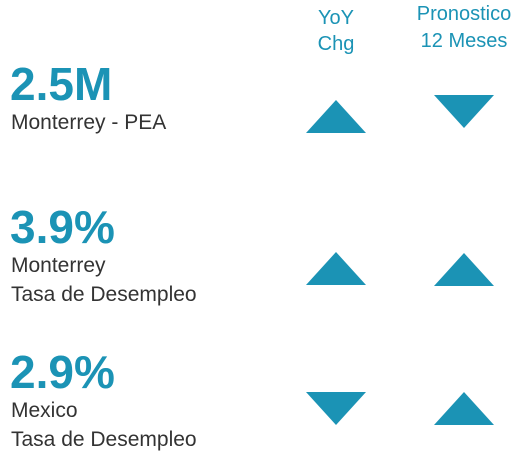 The image size is (530, 452). Describe the element at coordinates (62, 227) in the screenshot. I see `metric-value: 3.9%` at that location.